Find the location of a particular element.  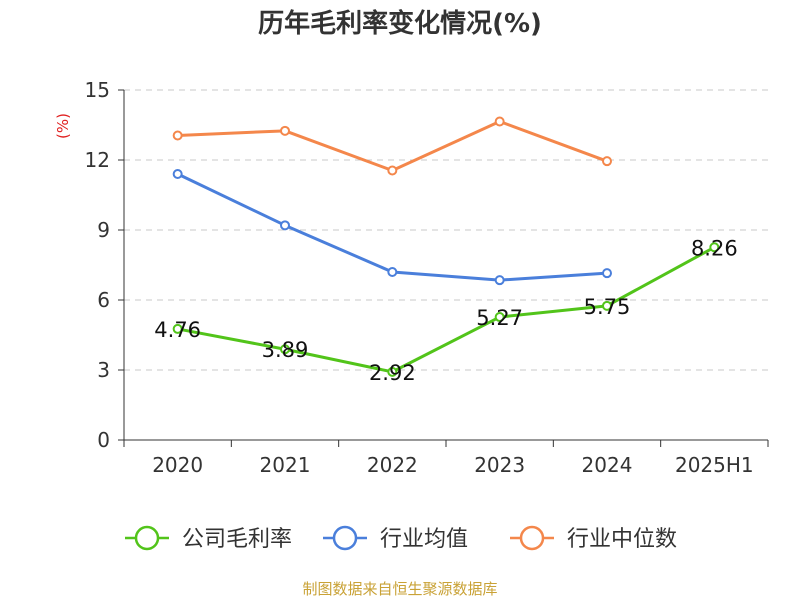

x-tick-label: 2021 is located at coordinates (285, 465).